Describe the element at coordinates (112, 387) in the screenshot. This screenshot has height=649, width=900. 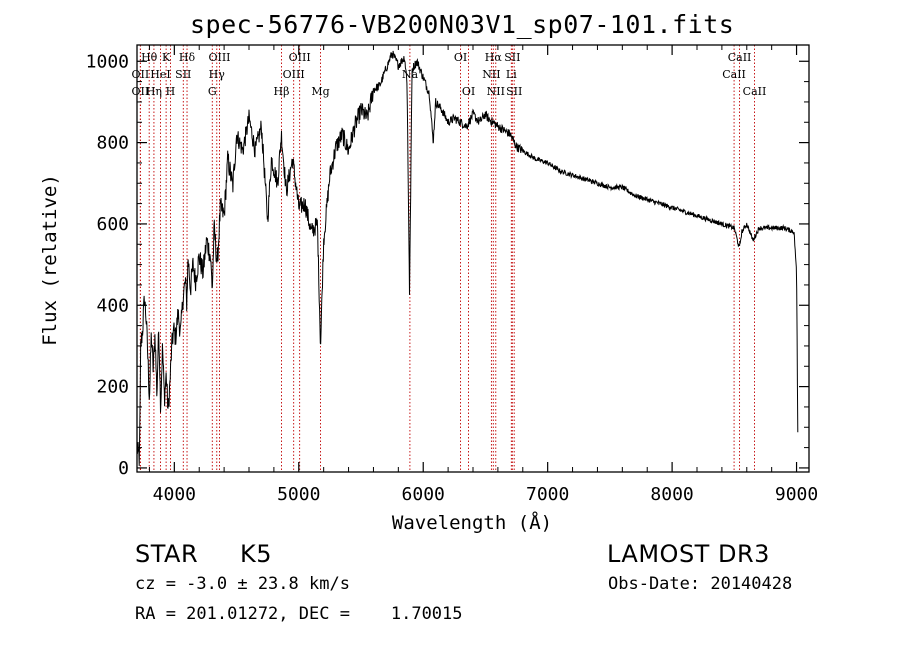
I see `y-tick-label-1: 200` at that location.